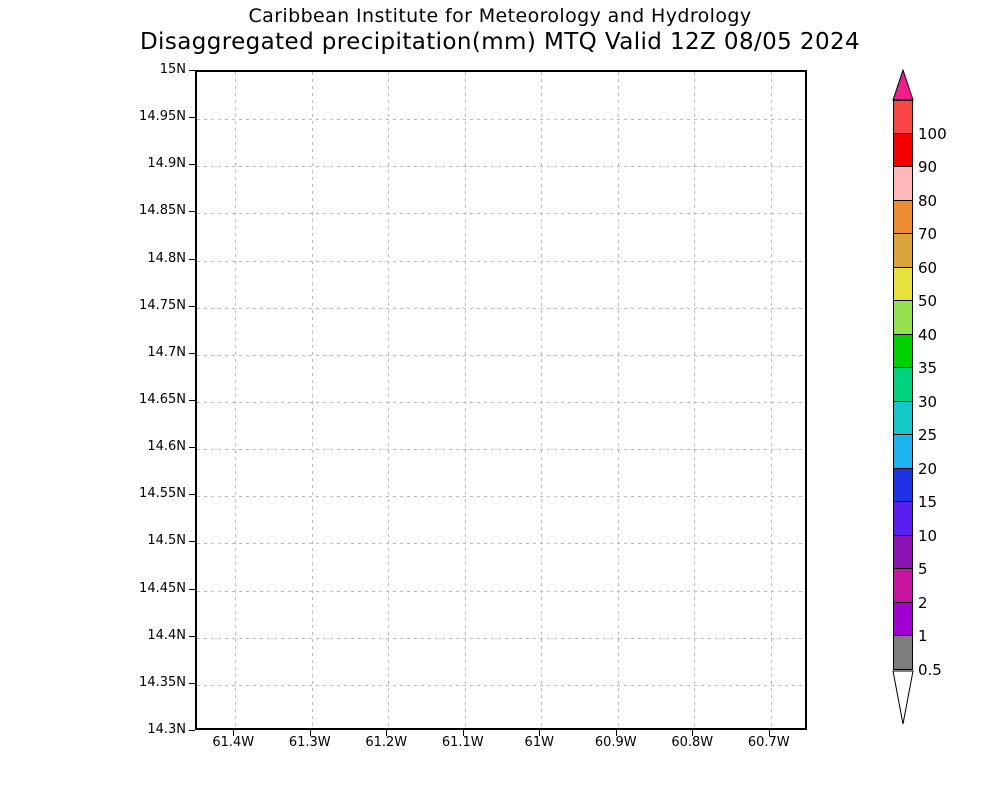 Image resolution: width=1000 pixels, height=800 pixels. What do you see at coordinates (166, 635) in the screenshot?
I see `y-axis-label: 14.4N` at bounding box center [166, 635].